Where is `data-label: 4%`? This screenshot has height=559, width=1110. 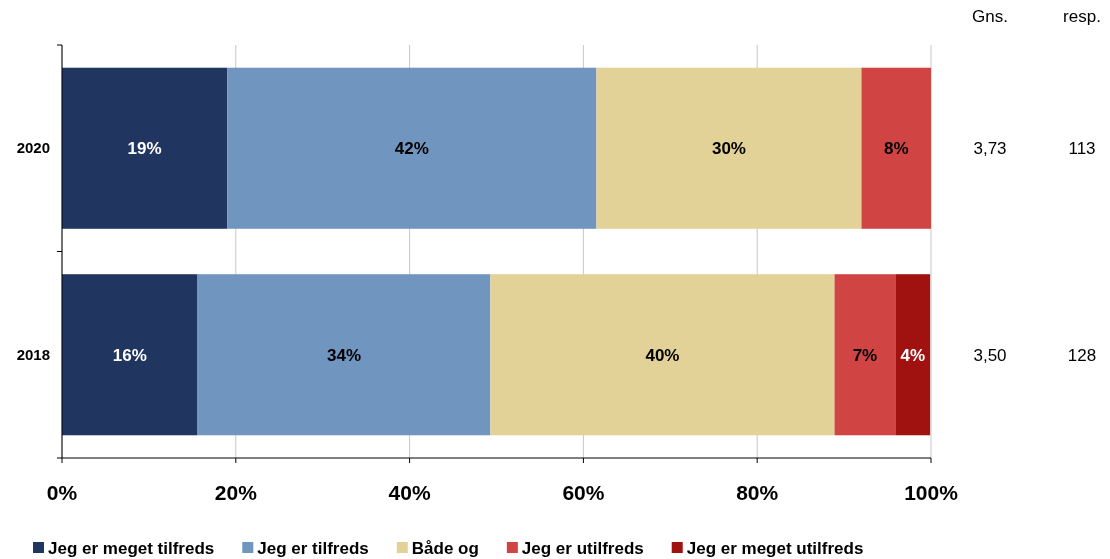 data-label: 4% is located at coordinates (913, 355).